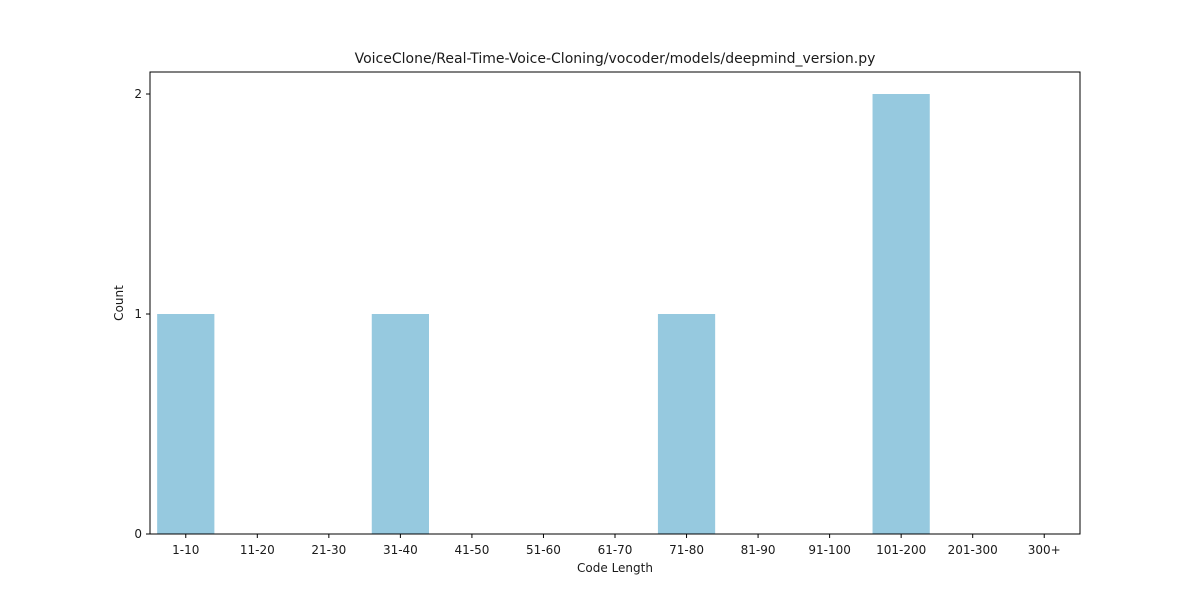 This screenshot has height=604, width=1200. I want to click on x-tick-label: 201-300, so click(973, 550).